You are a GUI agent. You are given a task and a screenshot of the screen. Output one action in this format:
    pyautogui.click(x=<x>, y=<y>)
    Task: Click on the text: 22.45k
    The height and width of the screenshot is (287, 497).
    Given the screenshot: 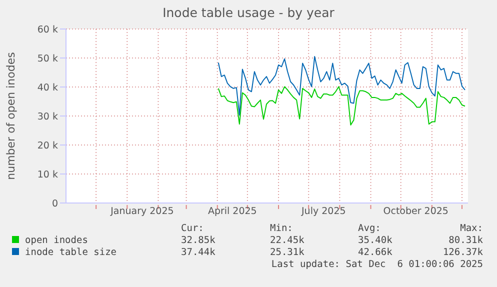 What is the action you would take?
    pyautogui.click(x=287, y=240)
    